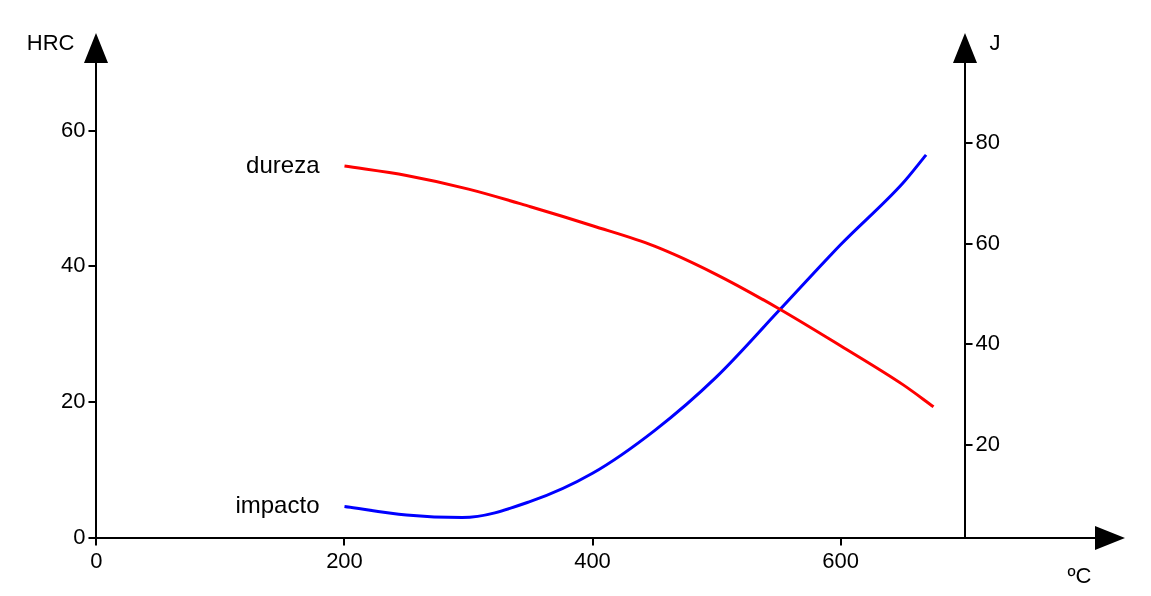  I want to click on series-label: impacto, so click(277, 505).